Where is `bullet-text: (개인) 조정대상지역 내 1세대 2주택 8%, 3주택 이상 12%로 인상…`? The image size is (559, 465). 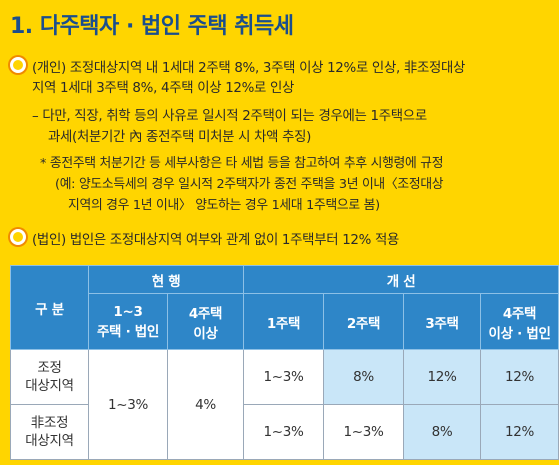
bullet-text: (개인) 조정대상지역 내 1세대 2주택 8%, 3주택 이상 12%로 인상… is located at coordinates (249, 68).